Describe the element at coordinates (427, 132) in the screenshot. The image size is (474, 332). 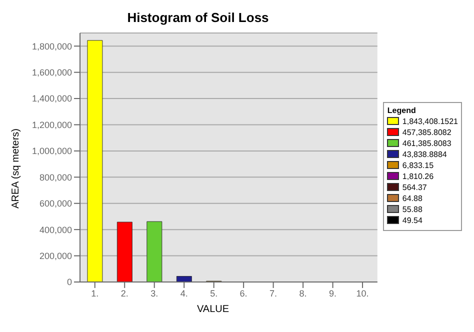
I see `legend-label: 457,385.8082` at that location.